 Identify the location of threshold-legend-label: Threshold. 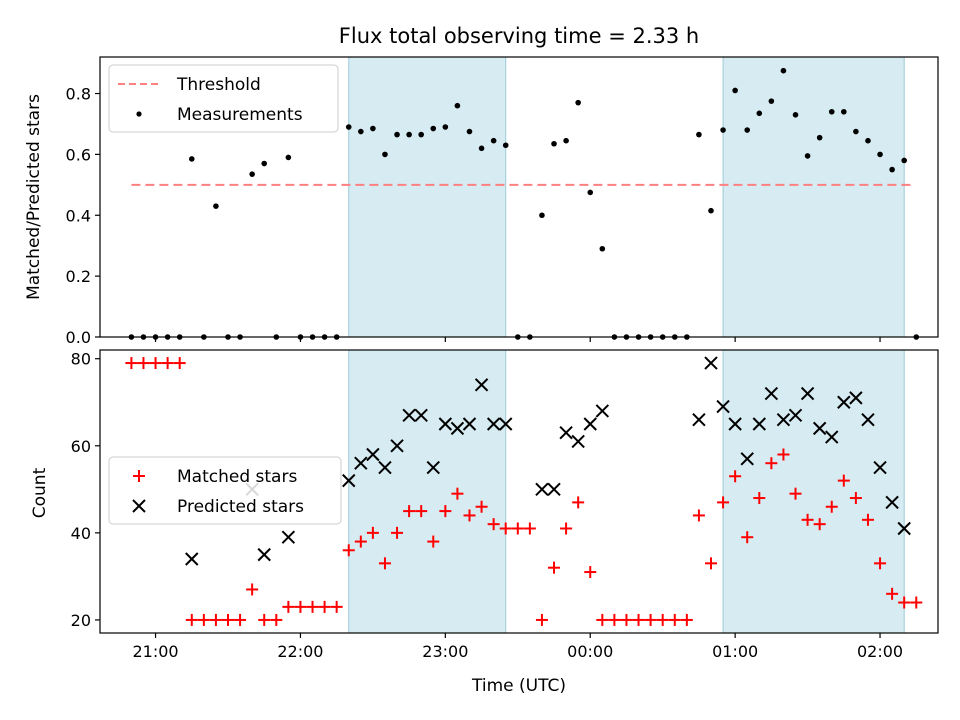
(218, 85).